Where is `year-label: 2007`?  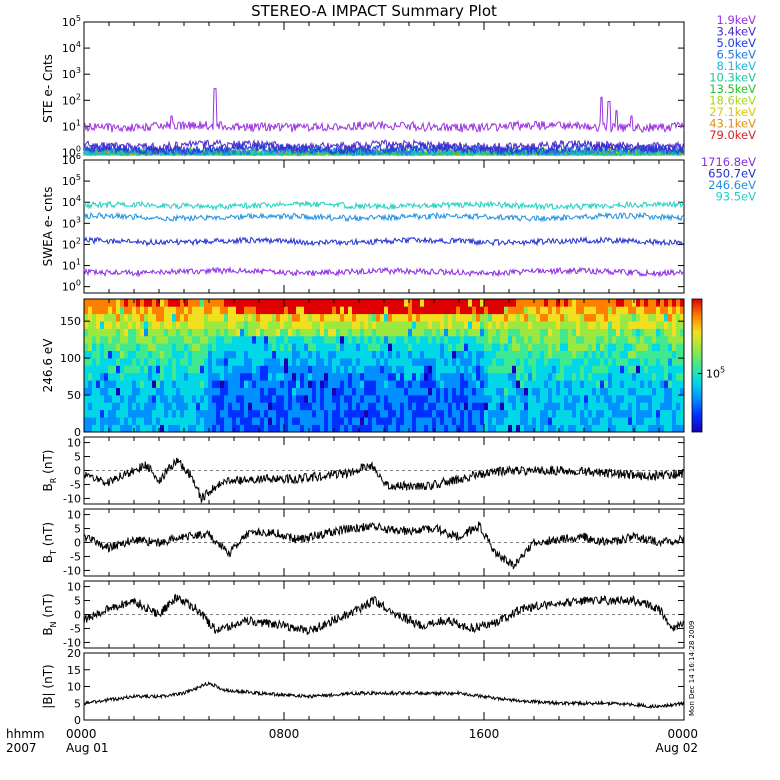
year-label: 2007 is located at coordinates (21, 748).